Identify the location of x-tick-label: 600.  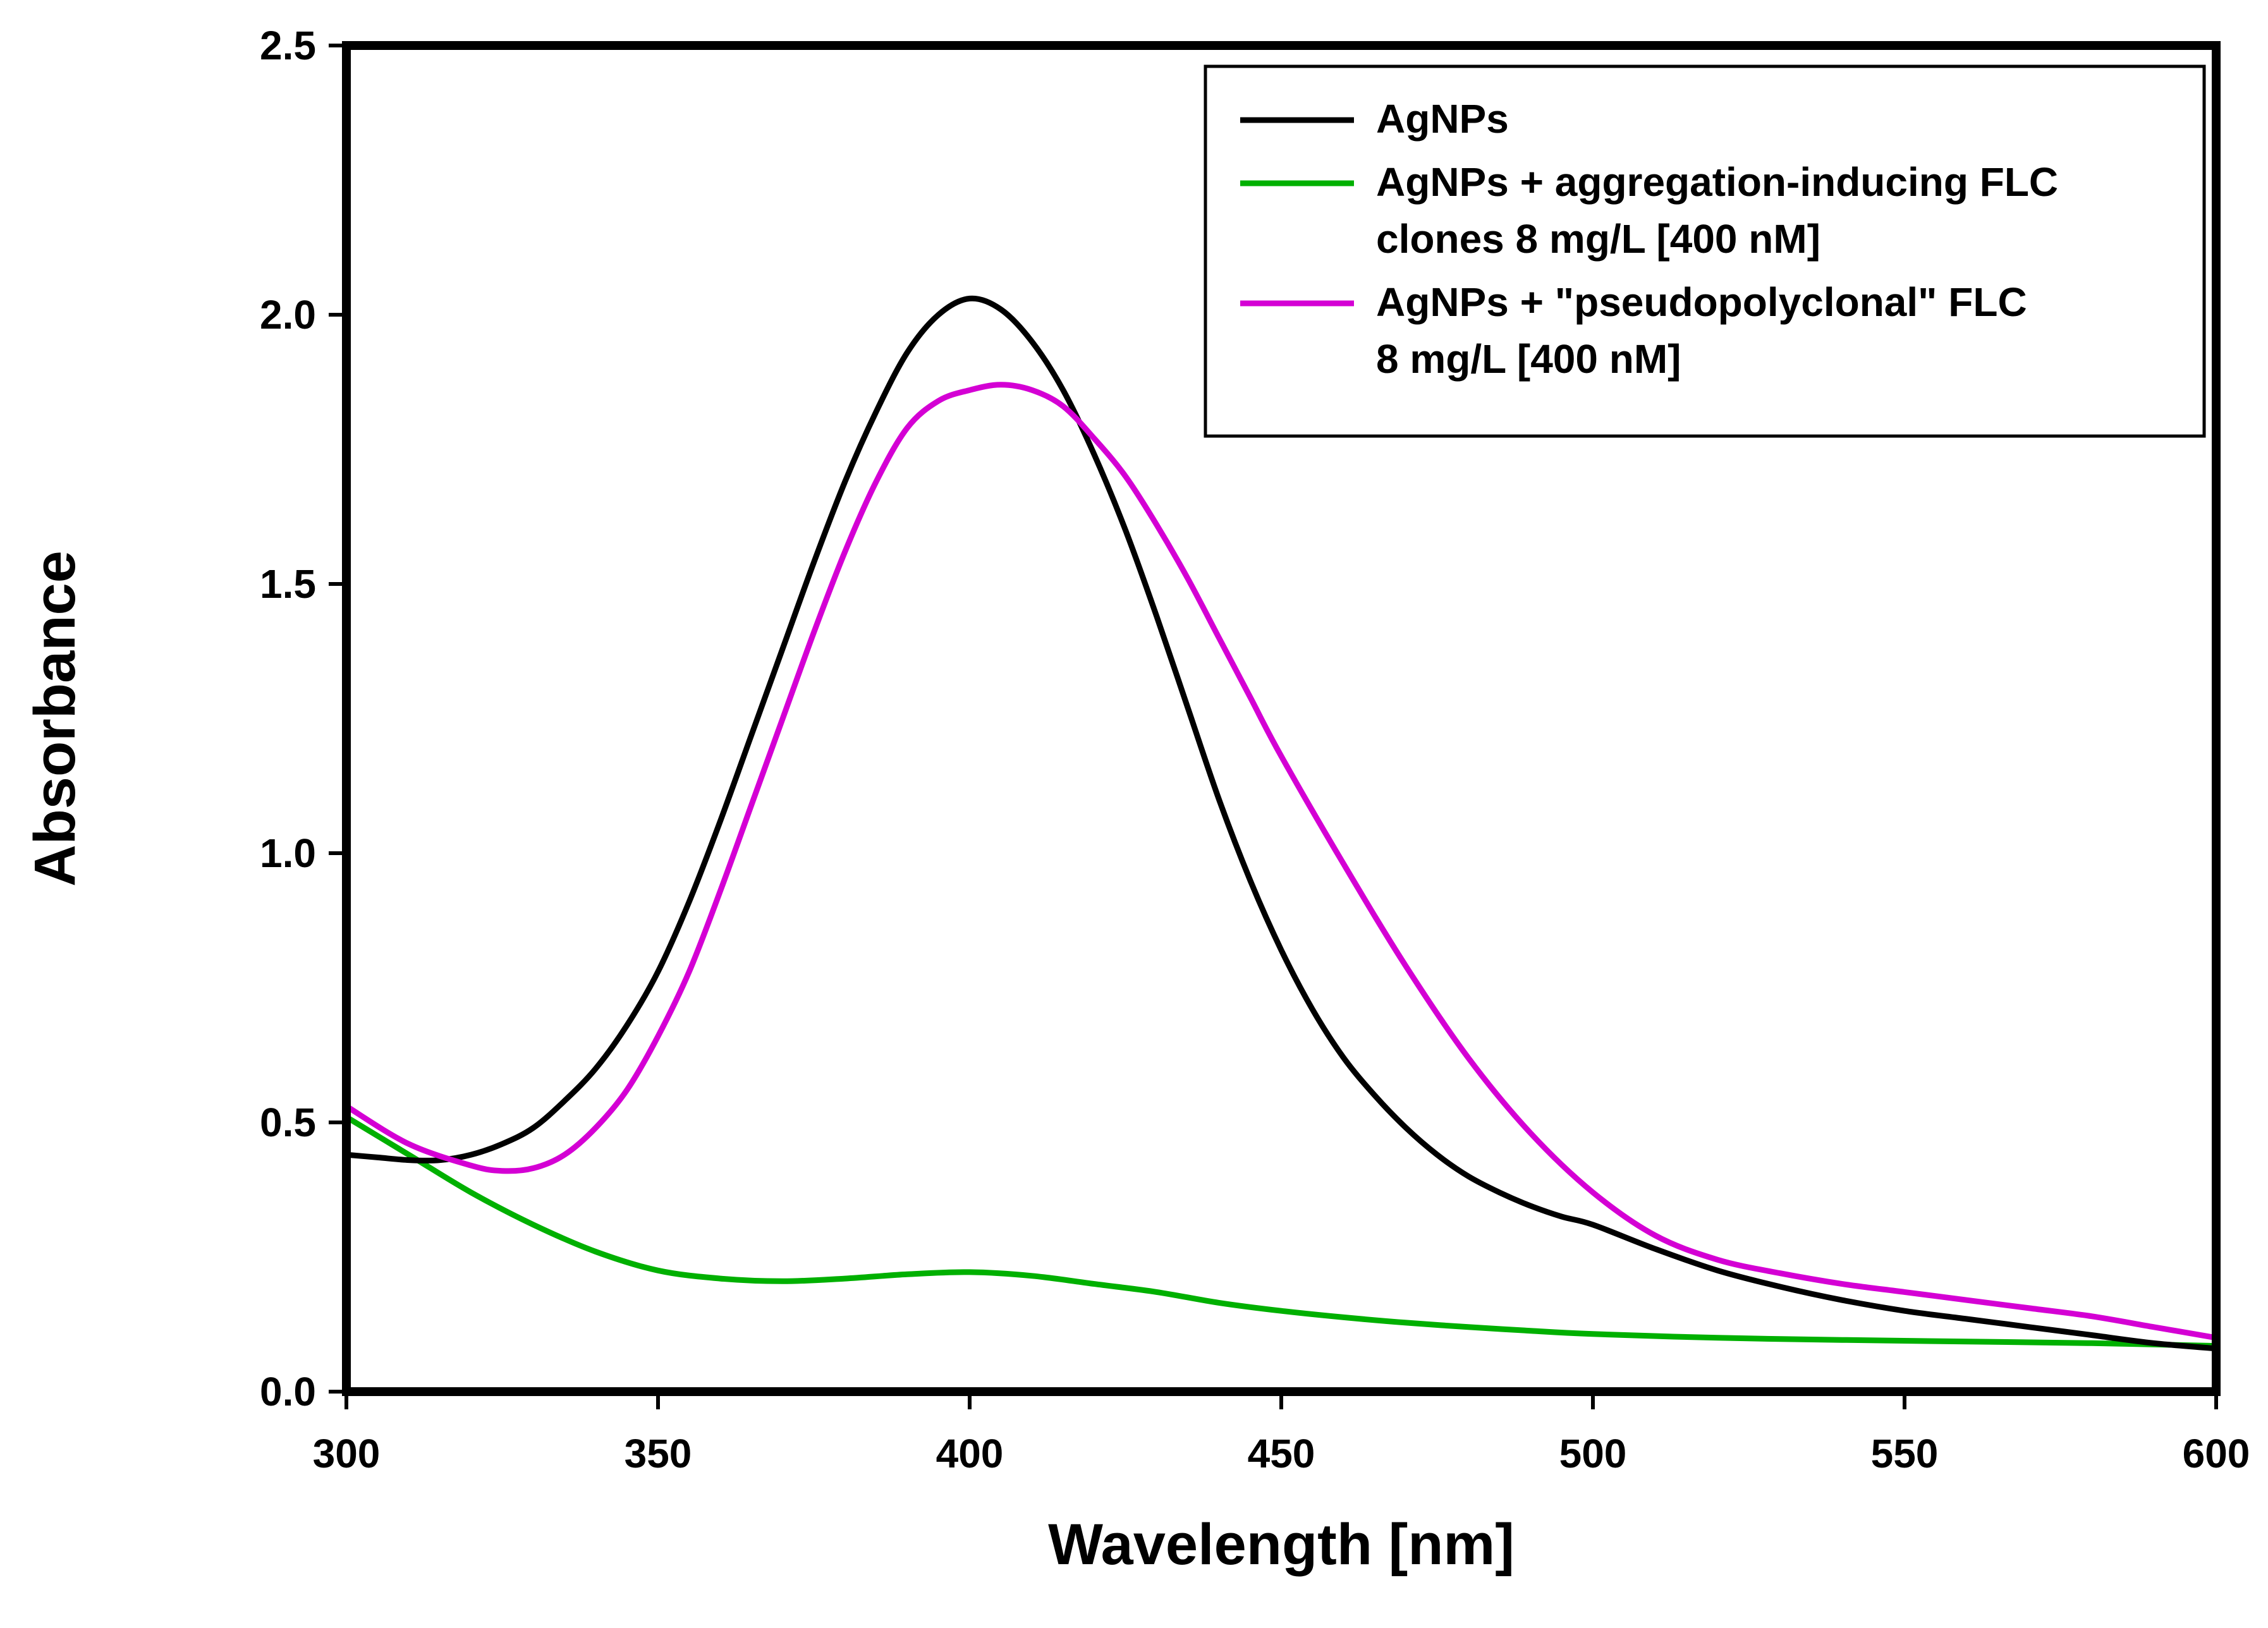
(2216, 1453).